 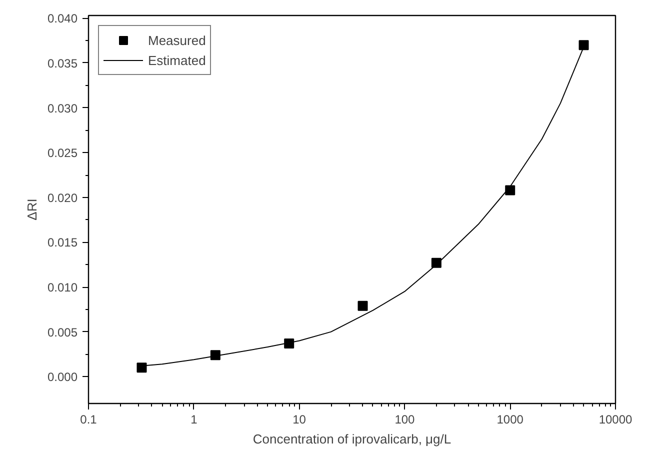 What do you see at coordinates (299, 419) in the screenshot?
I see `x-tick-label: 10` at bounding box center [299, 419].